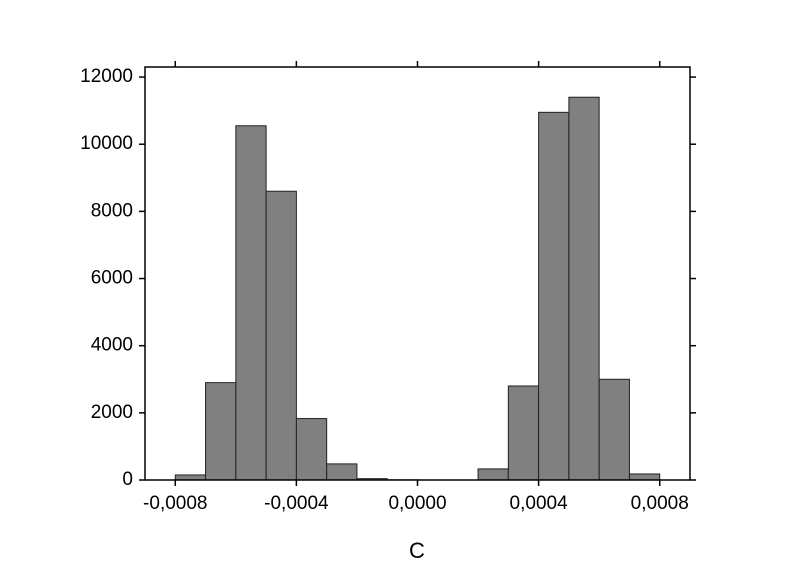 The width and height of the screenshot is (801, 576). What do you see at coordinates (106, 76) in the screenshot?
I see `y-tick-label: 12000` at bounding box center [106, 76].